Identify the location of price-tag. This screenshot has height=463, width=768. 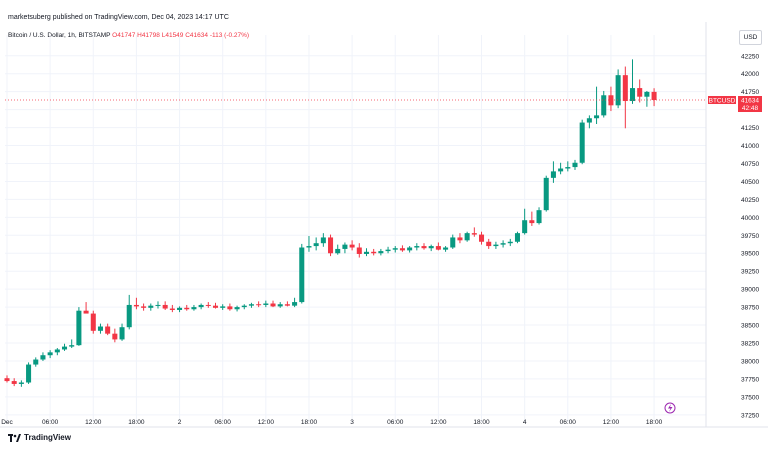
(750, 104).